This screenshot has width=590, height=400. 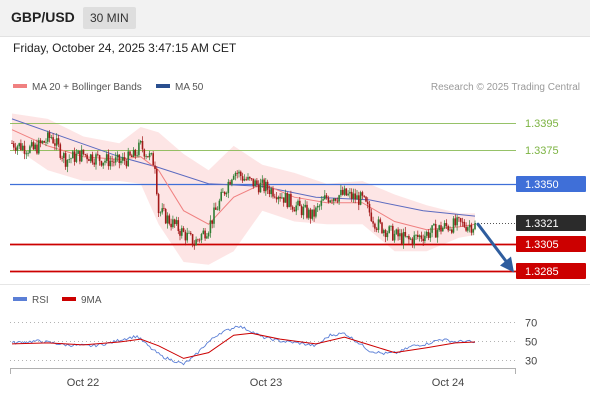 I want to click on chart-header: GBP/USD 30 MIN, so click(x=295, y=18).